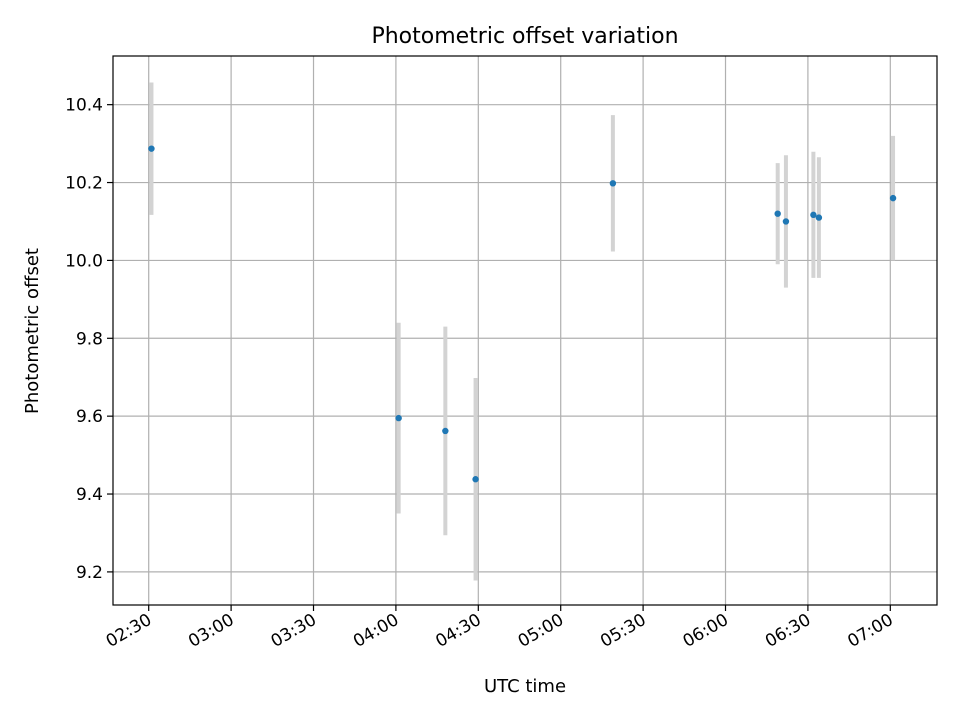 This screenshot has height=720, width=960. I want to click on y-axis-label: Photometric offset, so click(32, 331).